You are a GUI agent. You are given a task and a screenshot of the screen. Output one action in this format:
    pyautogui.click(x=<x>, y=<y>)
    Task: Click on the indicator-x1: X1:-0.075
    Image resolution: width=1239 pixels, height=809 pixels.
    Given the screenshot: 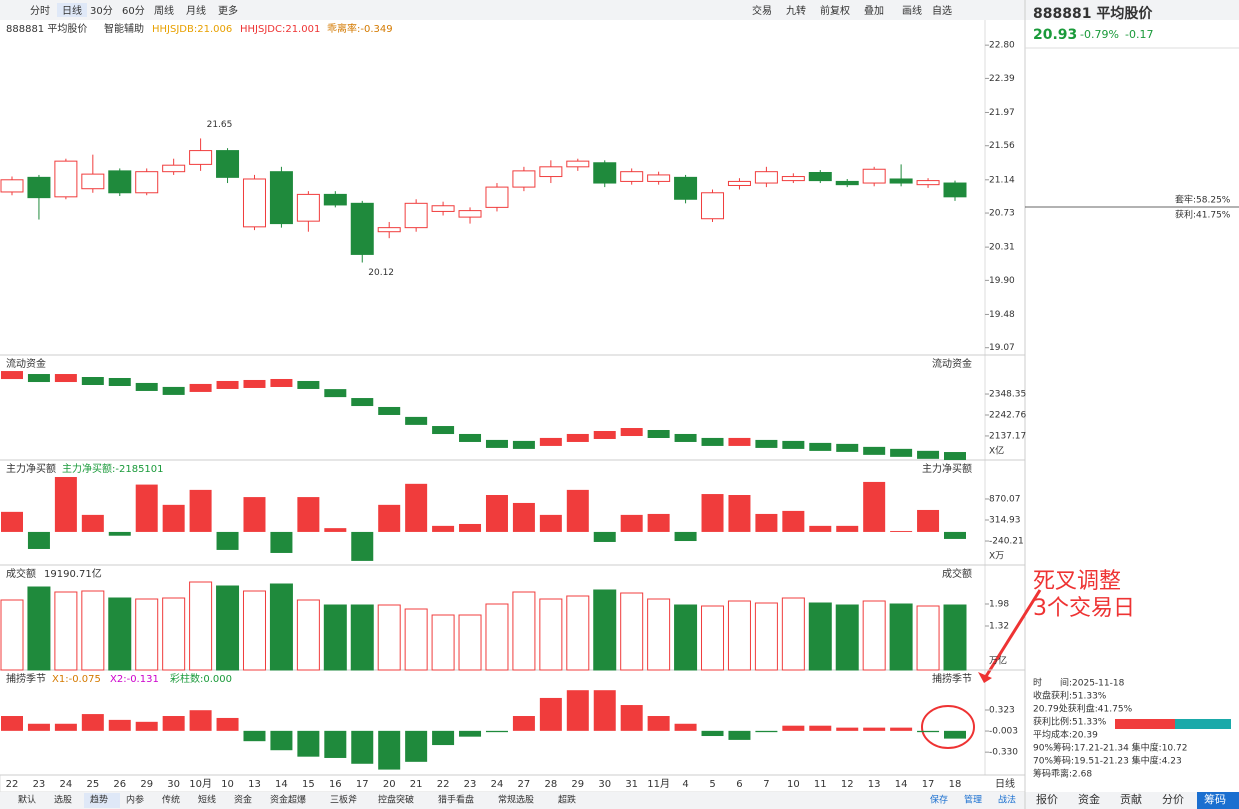 What is the action you would take?
    pyautogui.click(x=76, y=679)
    